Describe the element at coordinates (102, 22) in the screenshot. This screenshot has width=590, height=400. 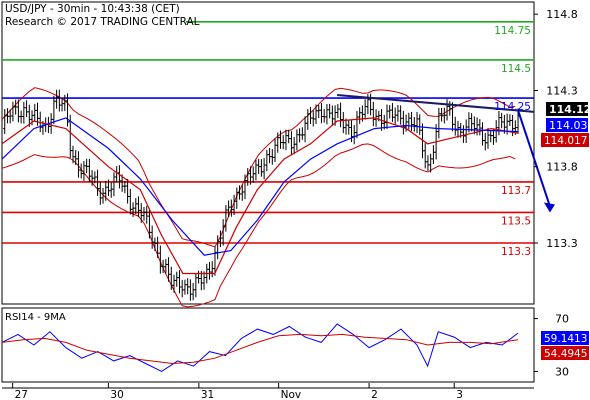
I see `chart-research-line: Research © 2017 TRADING CENTRAL` at that location.